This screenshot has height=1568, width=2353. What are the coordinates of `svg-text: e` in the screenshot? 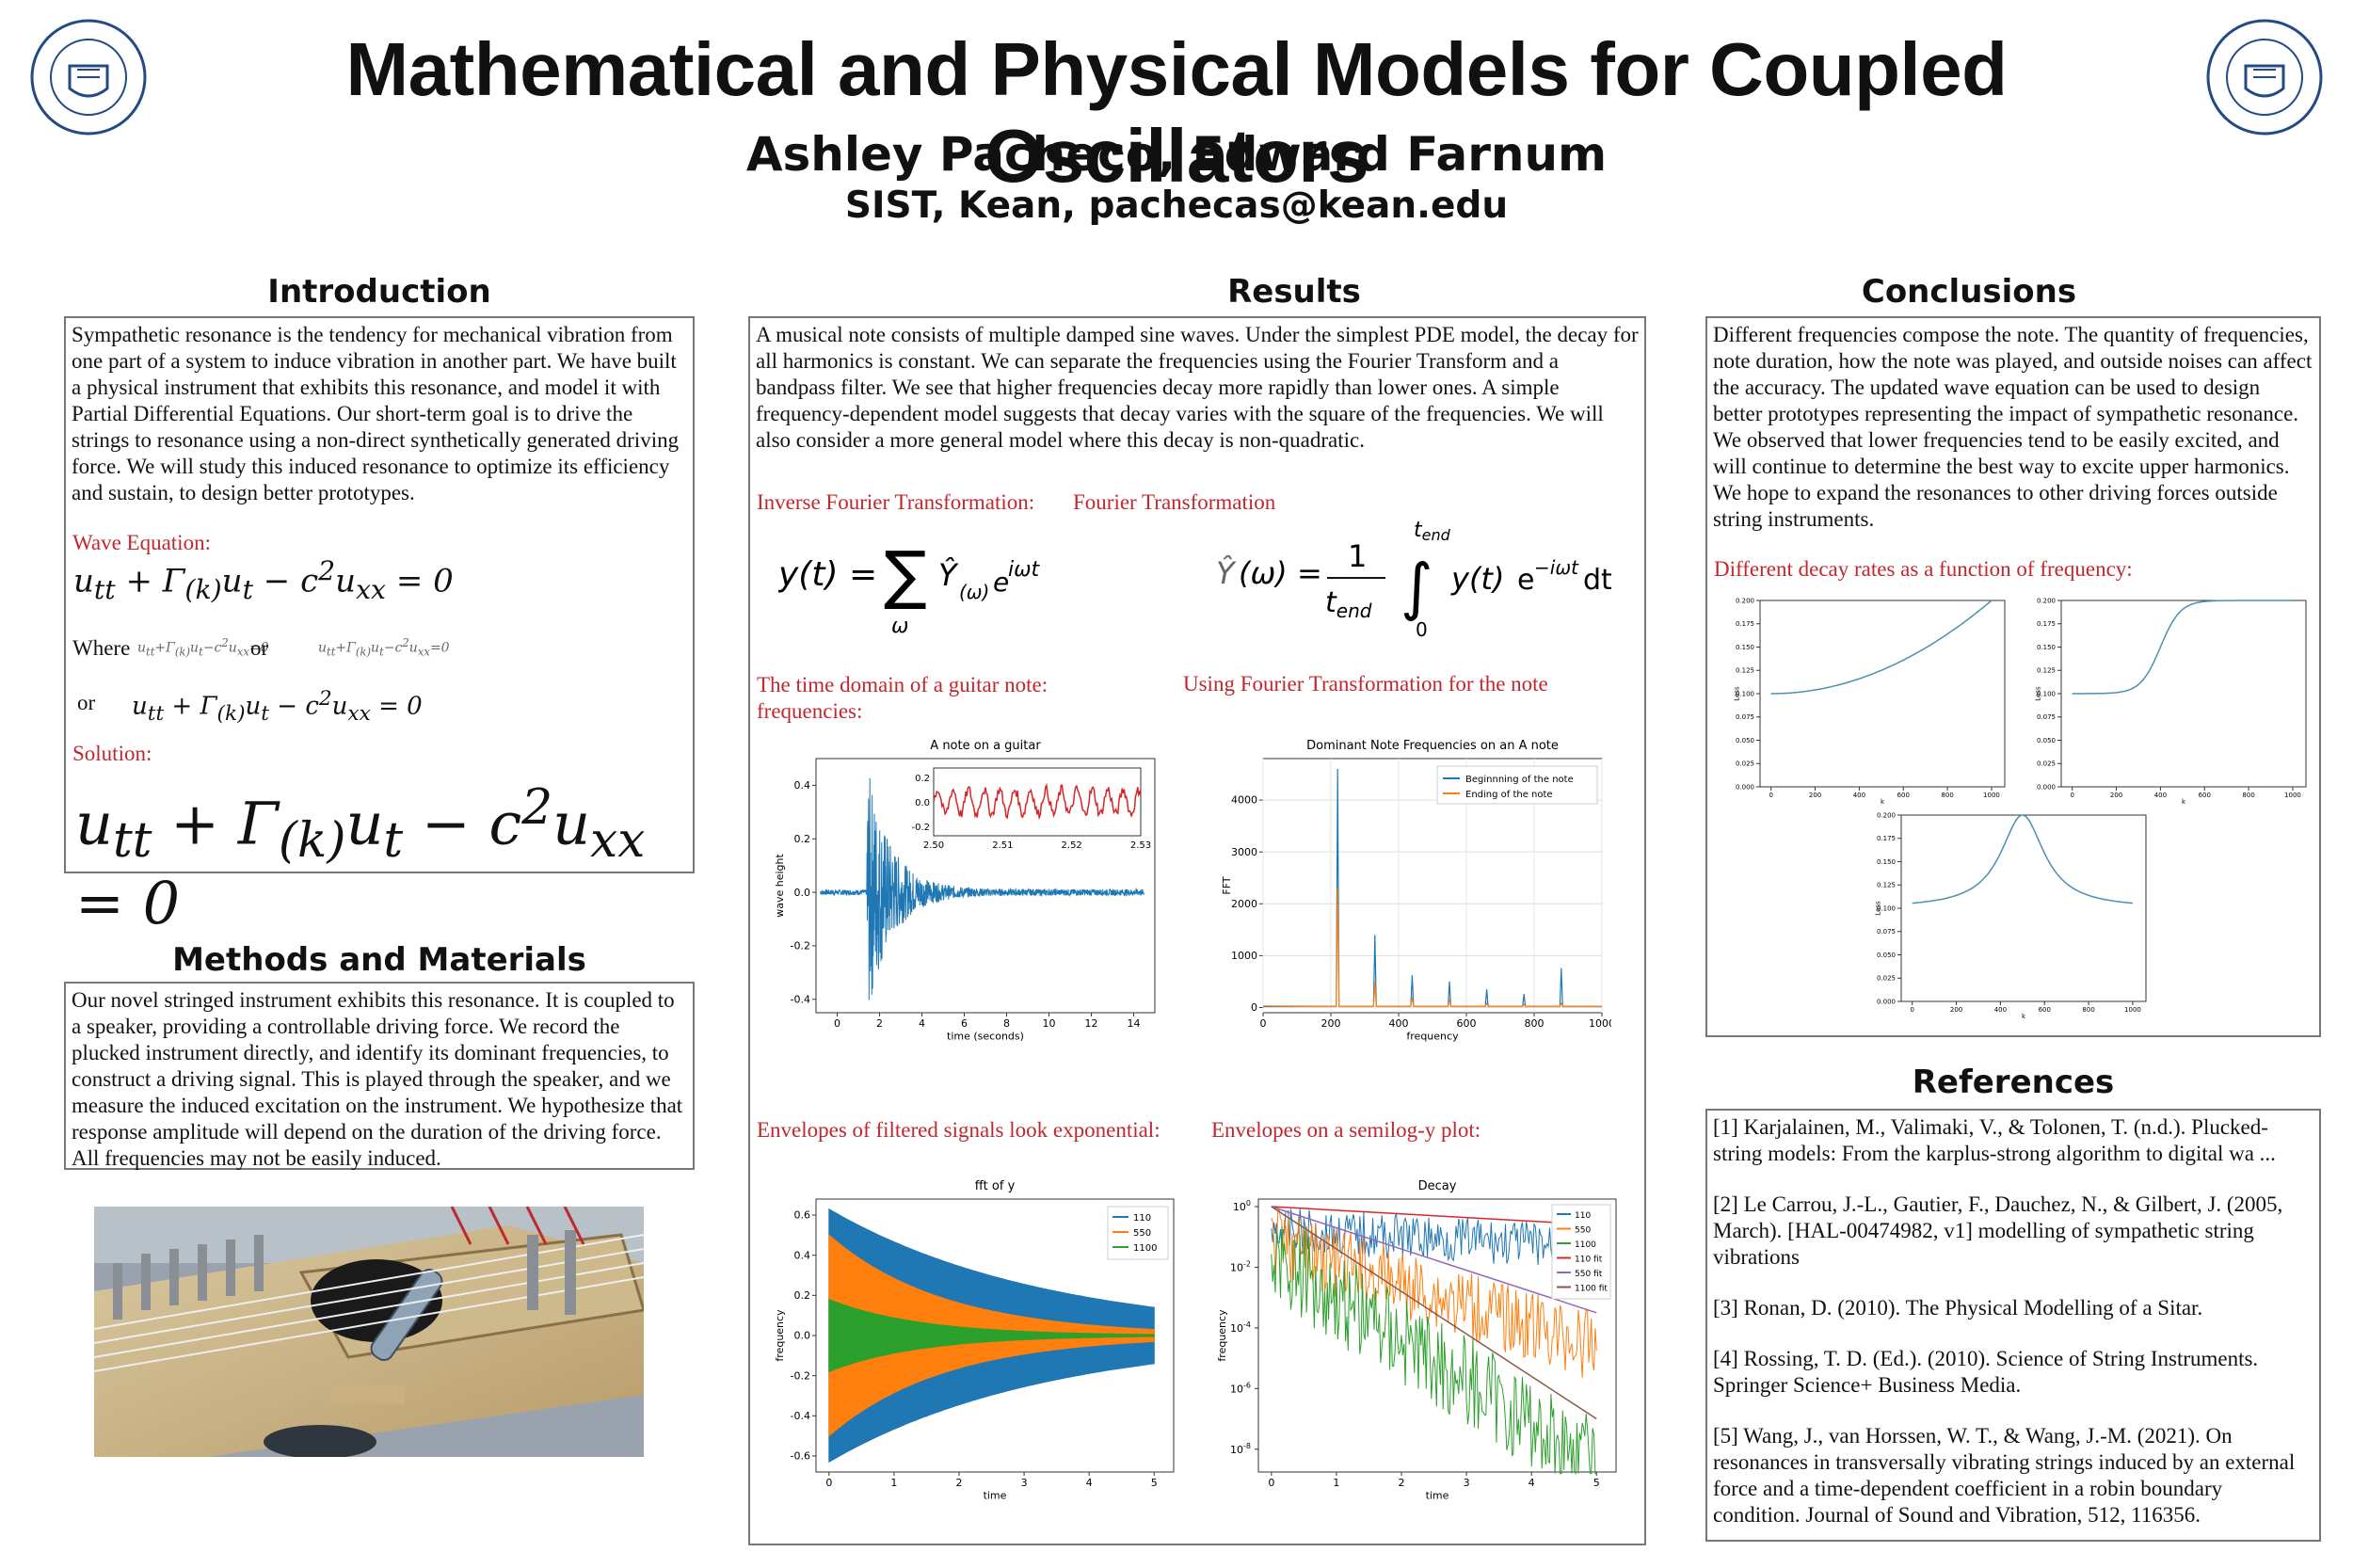 It's located at (1526, 580).